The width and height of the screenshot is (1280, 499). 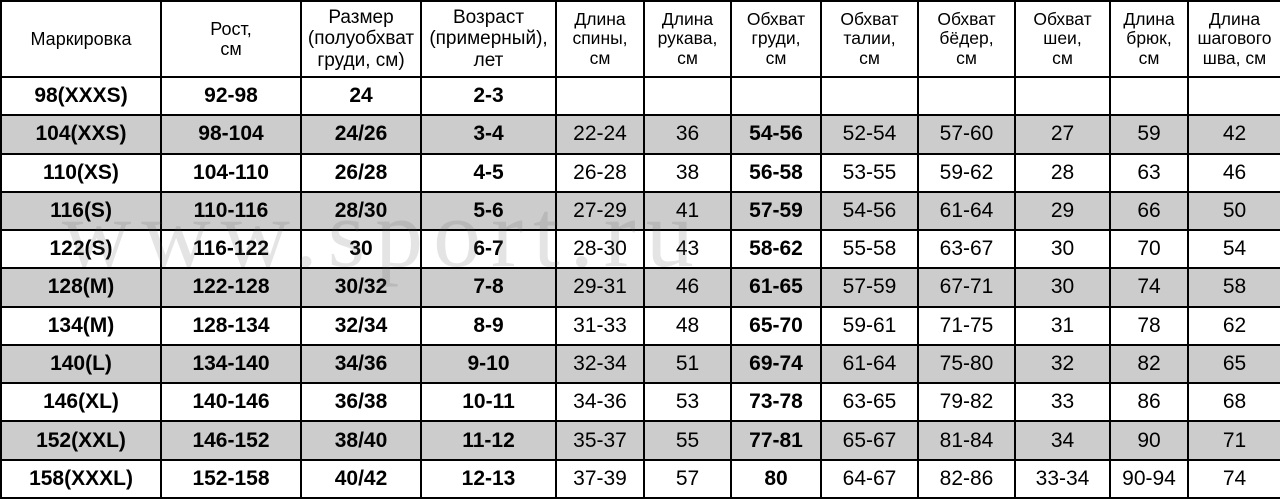 I want to click on column-header-markirovka: Маркировка, so click(x=81, y=39).